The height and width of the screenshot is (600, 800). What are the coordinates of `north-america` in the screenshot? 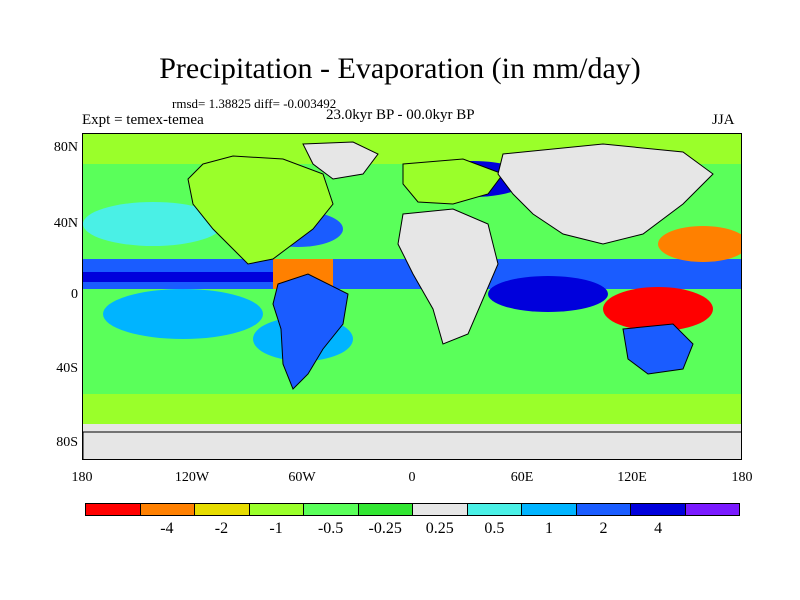 It's located at (260, 210).